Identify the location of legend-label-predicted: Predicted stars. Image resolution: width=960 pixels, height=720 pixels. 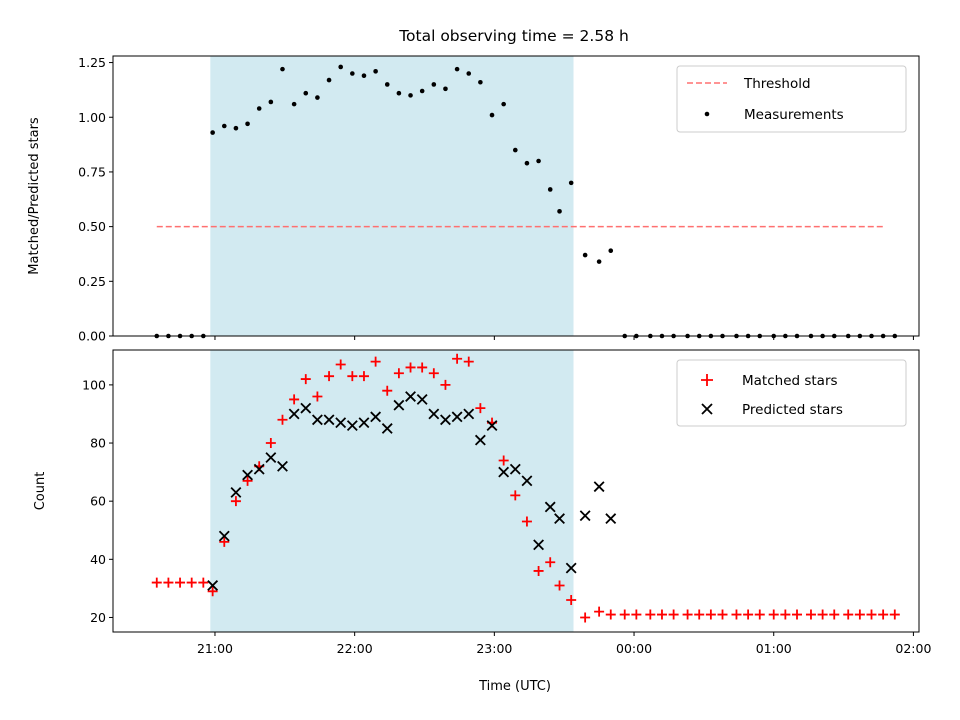
(792, 410).